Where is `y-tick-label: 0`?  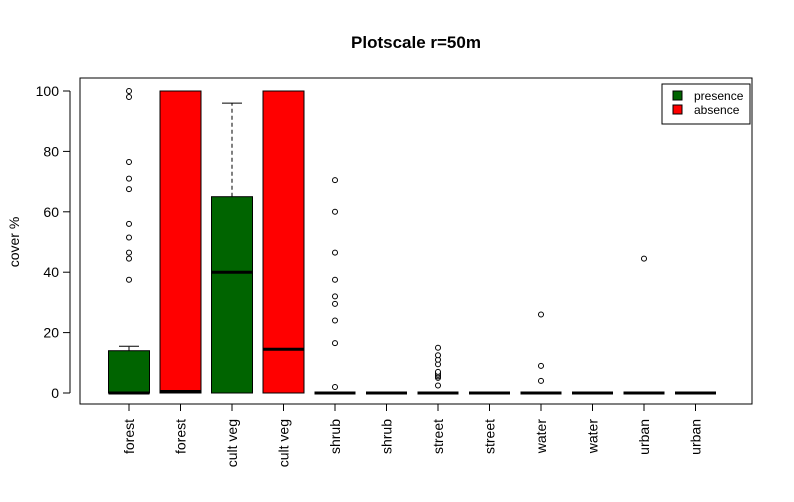 y-tick-label: 0 is located at coordinates (55, 393).